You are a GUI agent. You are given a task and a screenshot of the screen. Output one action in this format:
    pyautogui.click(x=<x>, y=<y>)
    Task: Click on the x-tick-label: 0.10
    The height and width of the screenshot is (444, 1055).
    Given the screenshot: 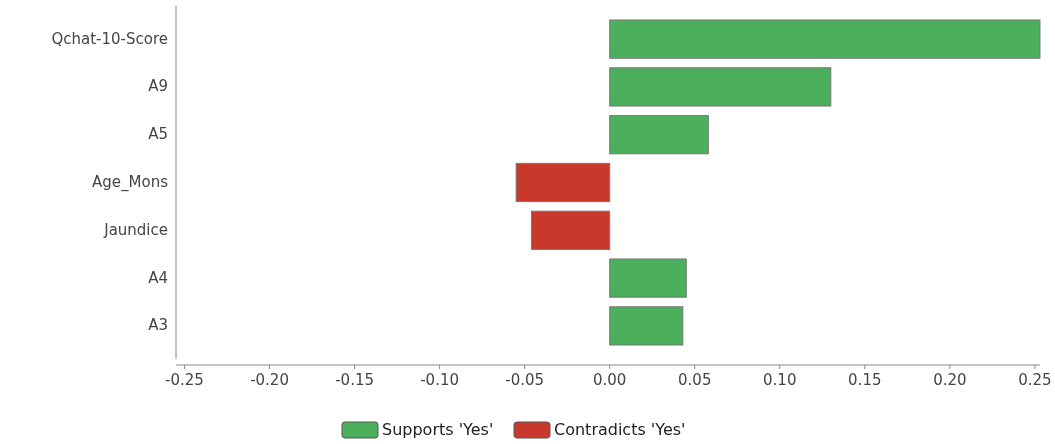 What is the action you would take?
    pyautogui.click(x=780, y=380)
    